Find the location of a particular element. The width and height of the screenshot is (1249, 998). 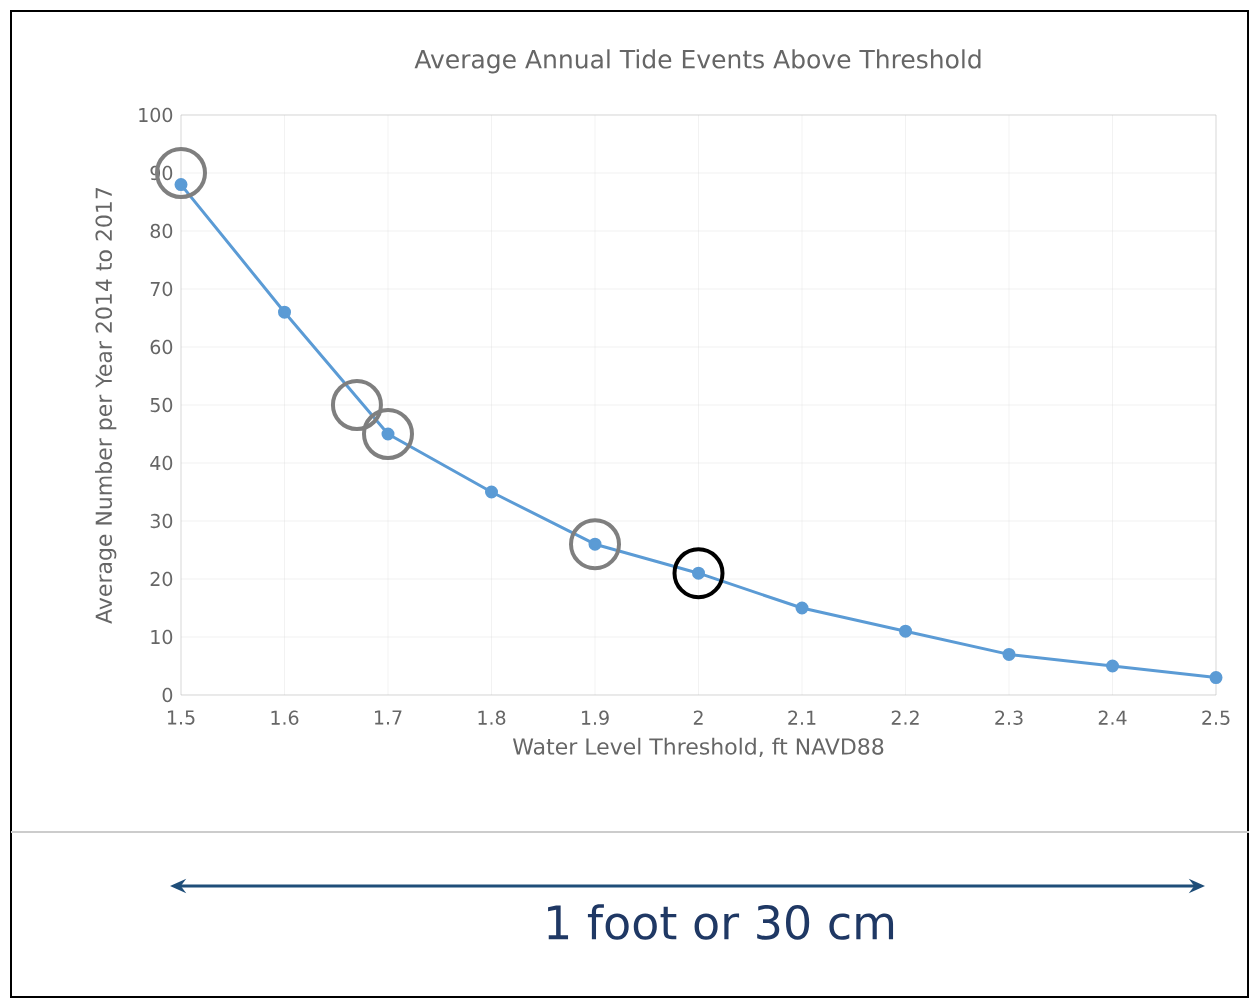

y-tick-label: 50 is located at coordinates (161, 405).